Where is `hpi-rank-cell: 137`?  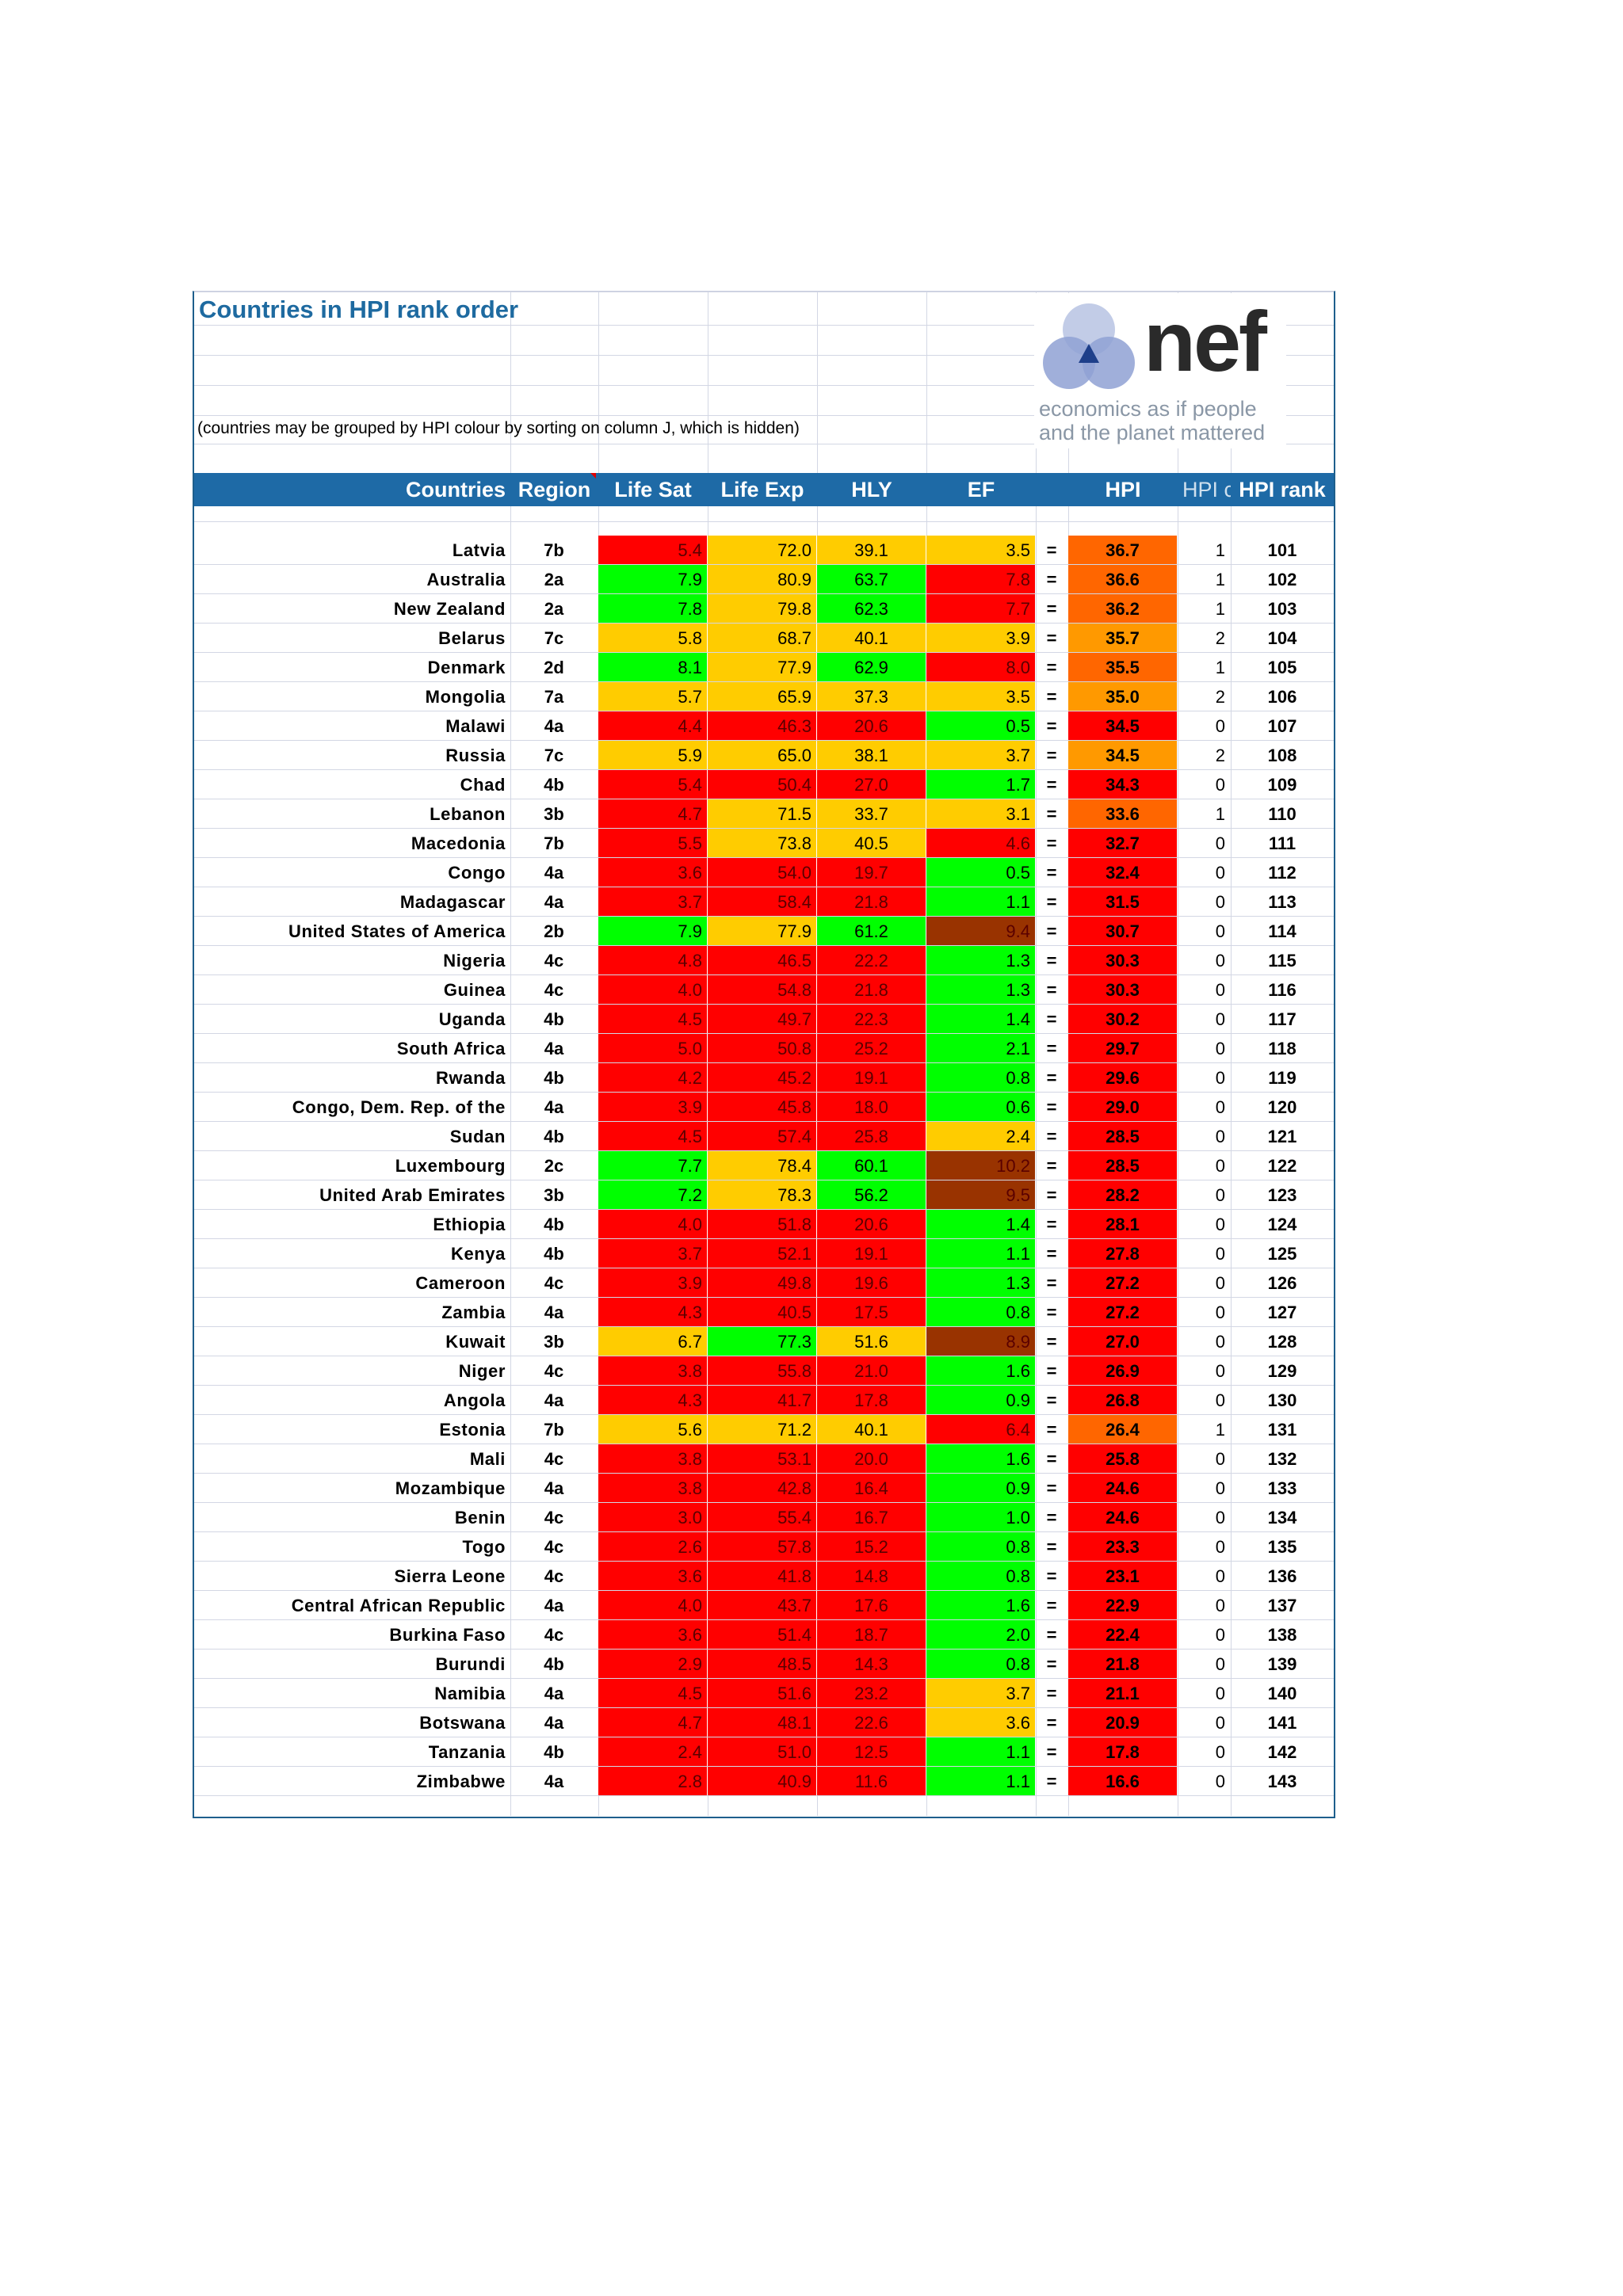
hpi-rank-cell: 137 is located at coordinates (1282, 1605).